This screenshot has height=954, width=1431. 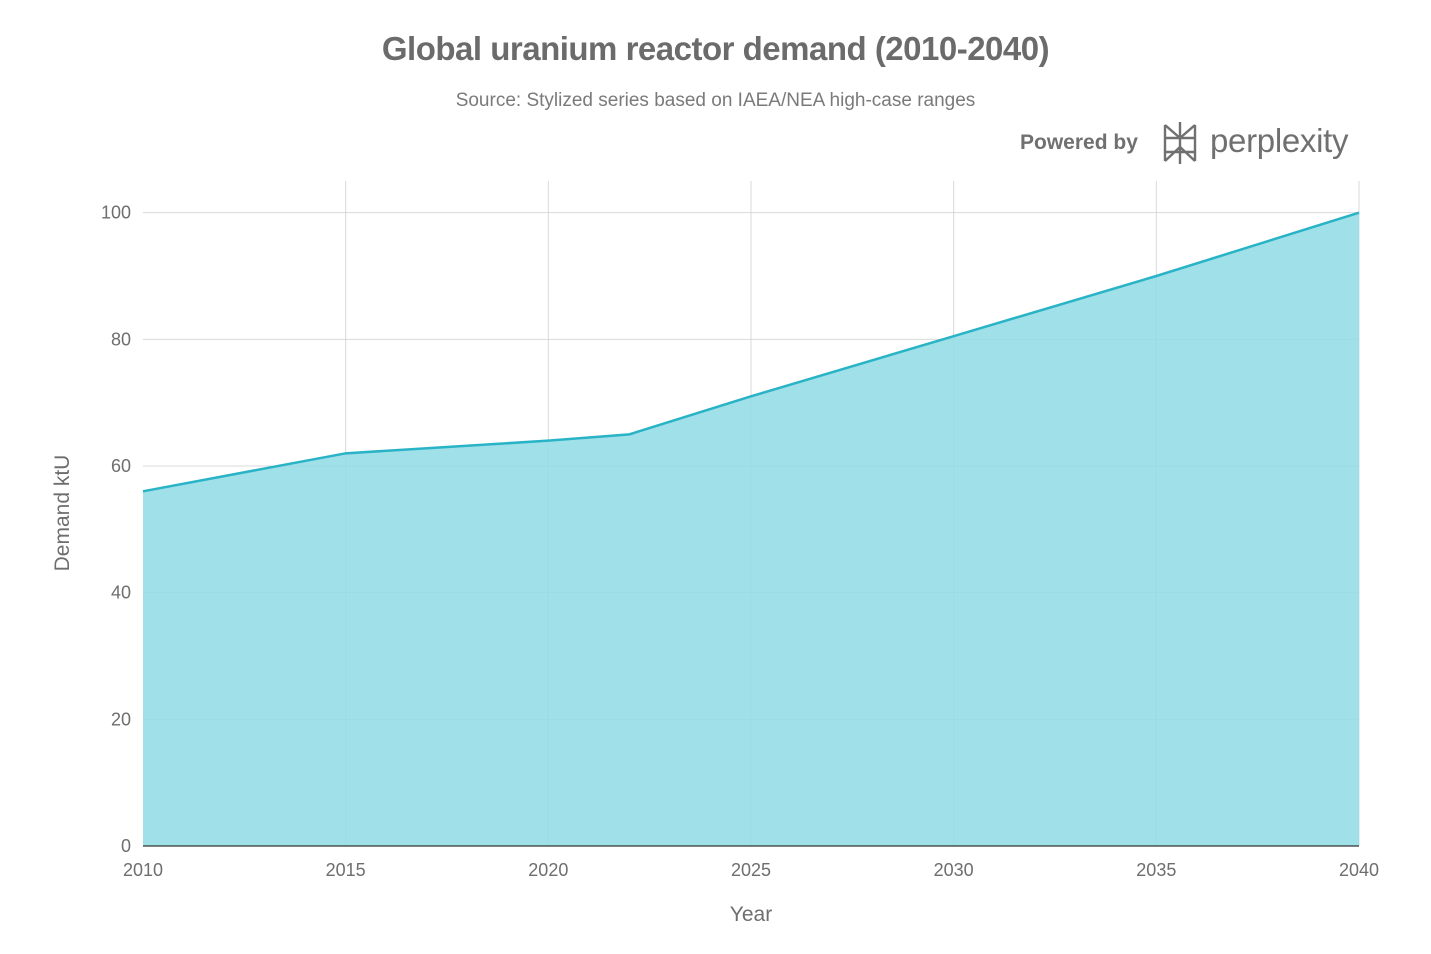 I want to click on y-tick-label: 20, so click(x=121, y=719).